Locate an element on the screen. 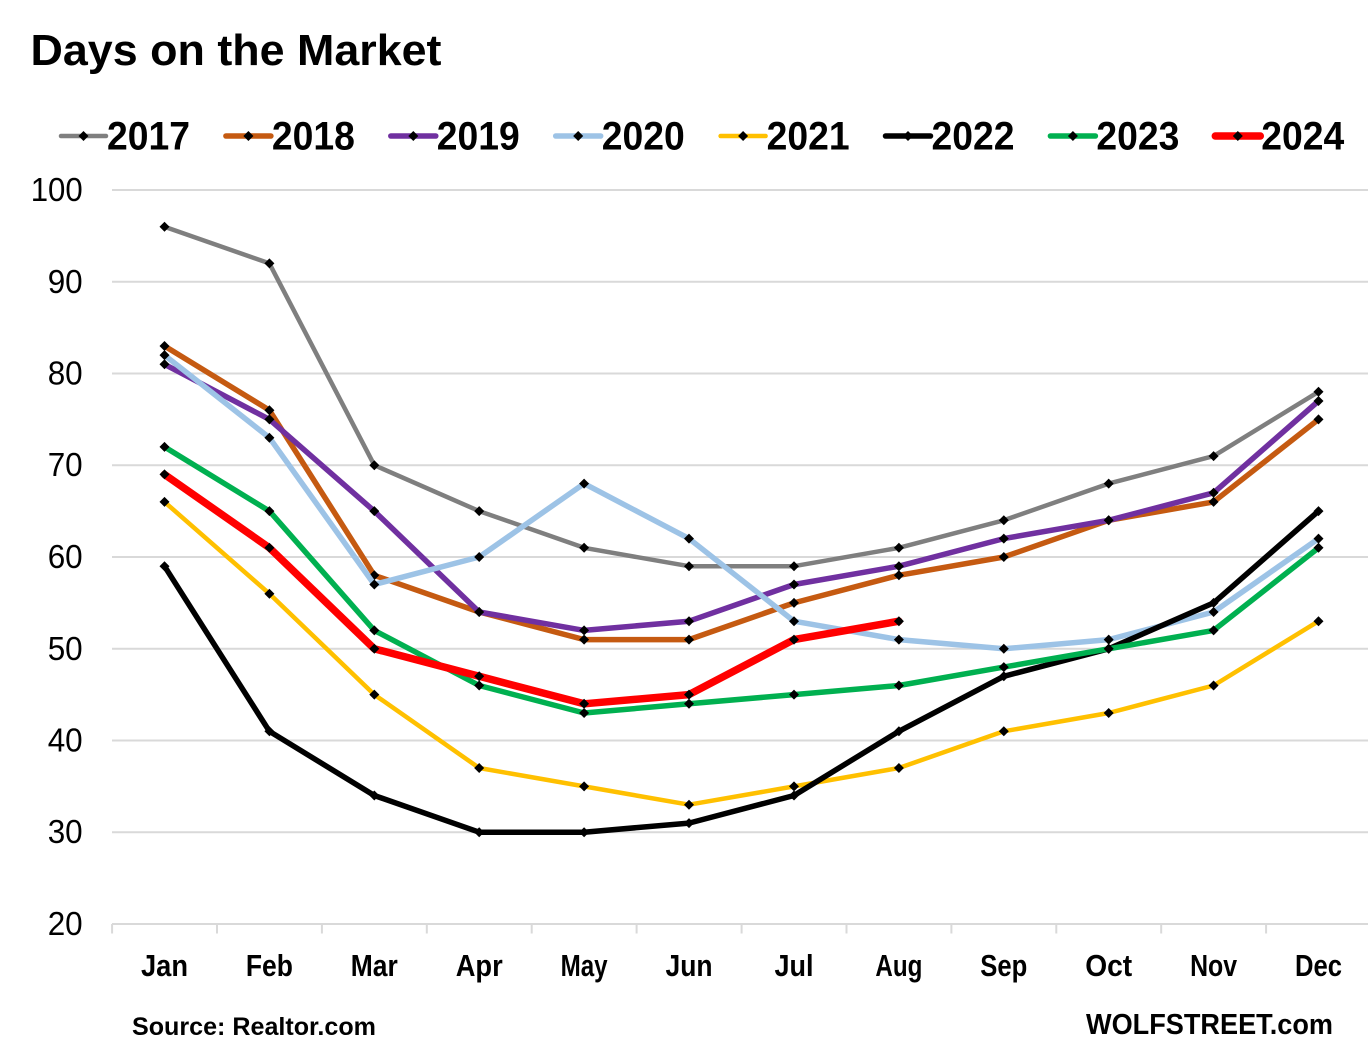 This screenshot has height=1060, width=1368. svg-text: 2022 is located at coordinates (973, 137).